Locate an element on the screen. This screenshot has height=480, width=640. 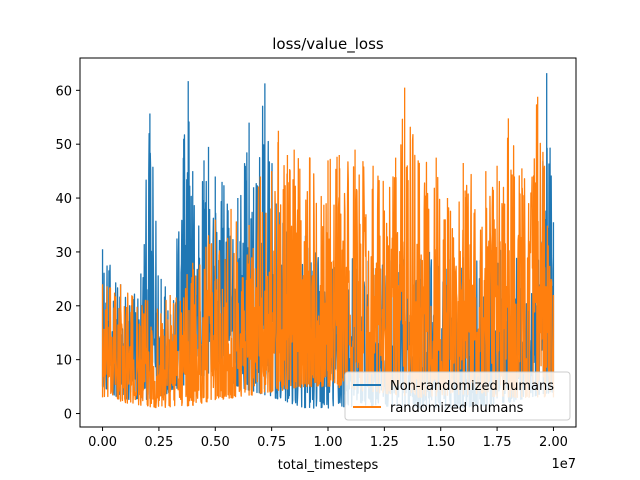
x-tick-label: 1.25 is located at coordinates (384, 442).